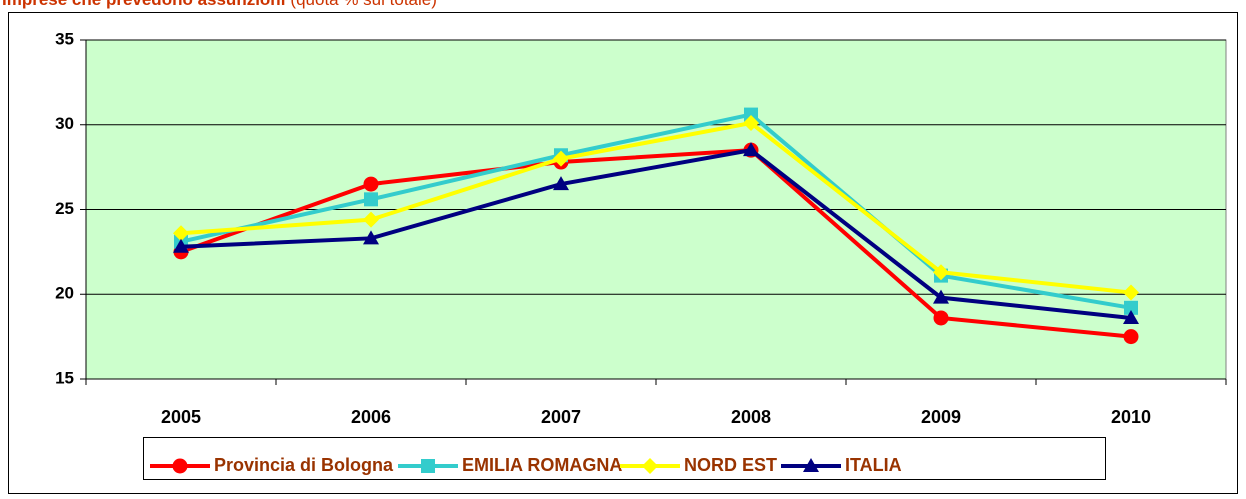  Describe the element at coordinates (143, 4) in the screenshot. I see `chart-title: Imprese che prevedono assunzioni` at that location.